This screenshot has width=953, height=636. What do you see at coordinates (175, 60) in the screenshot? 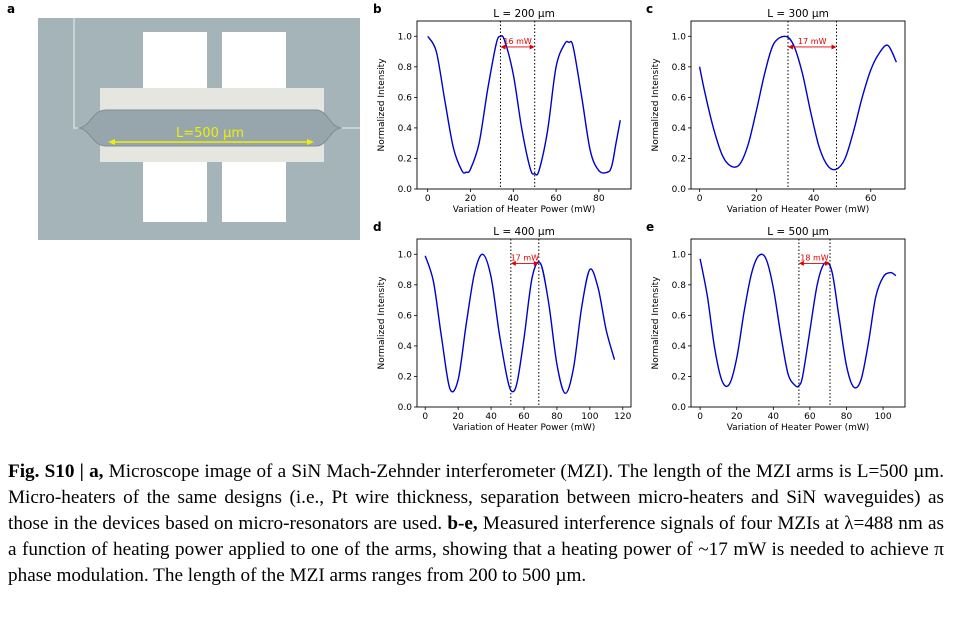
I see `pad-top-left` at bounding box center [175, 60].